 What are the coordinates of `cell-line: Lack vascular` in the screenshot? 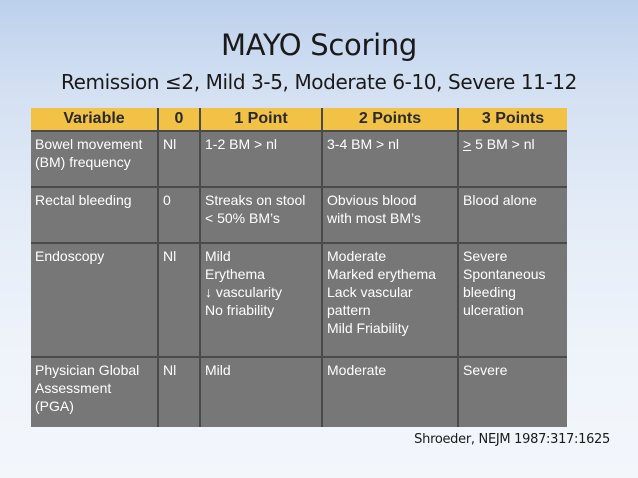 It's located at (370, 292).